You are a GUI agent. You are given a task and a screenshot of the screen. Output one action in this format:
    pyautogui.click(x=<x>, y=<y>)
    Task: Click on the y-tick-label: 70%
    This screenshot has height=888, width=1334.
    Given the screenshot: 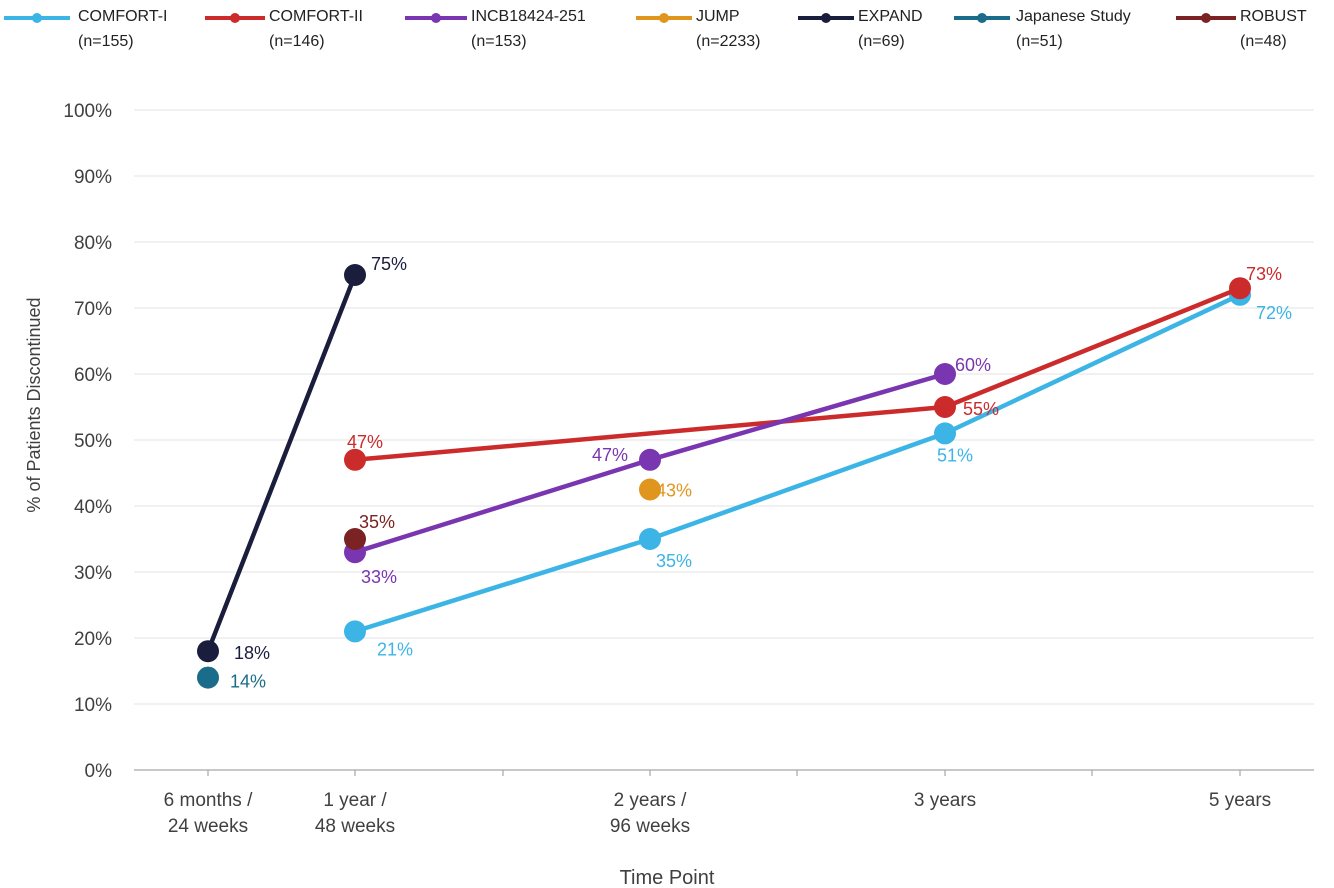 What is the action you would take?
    pyautogui.click(x=93, y=309)
    